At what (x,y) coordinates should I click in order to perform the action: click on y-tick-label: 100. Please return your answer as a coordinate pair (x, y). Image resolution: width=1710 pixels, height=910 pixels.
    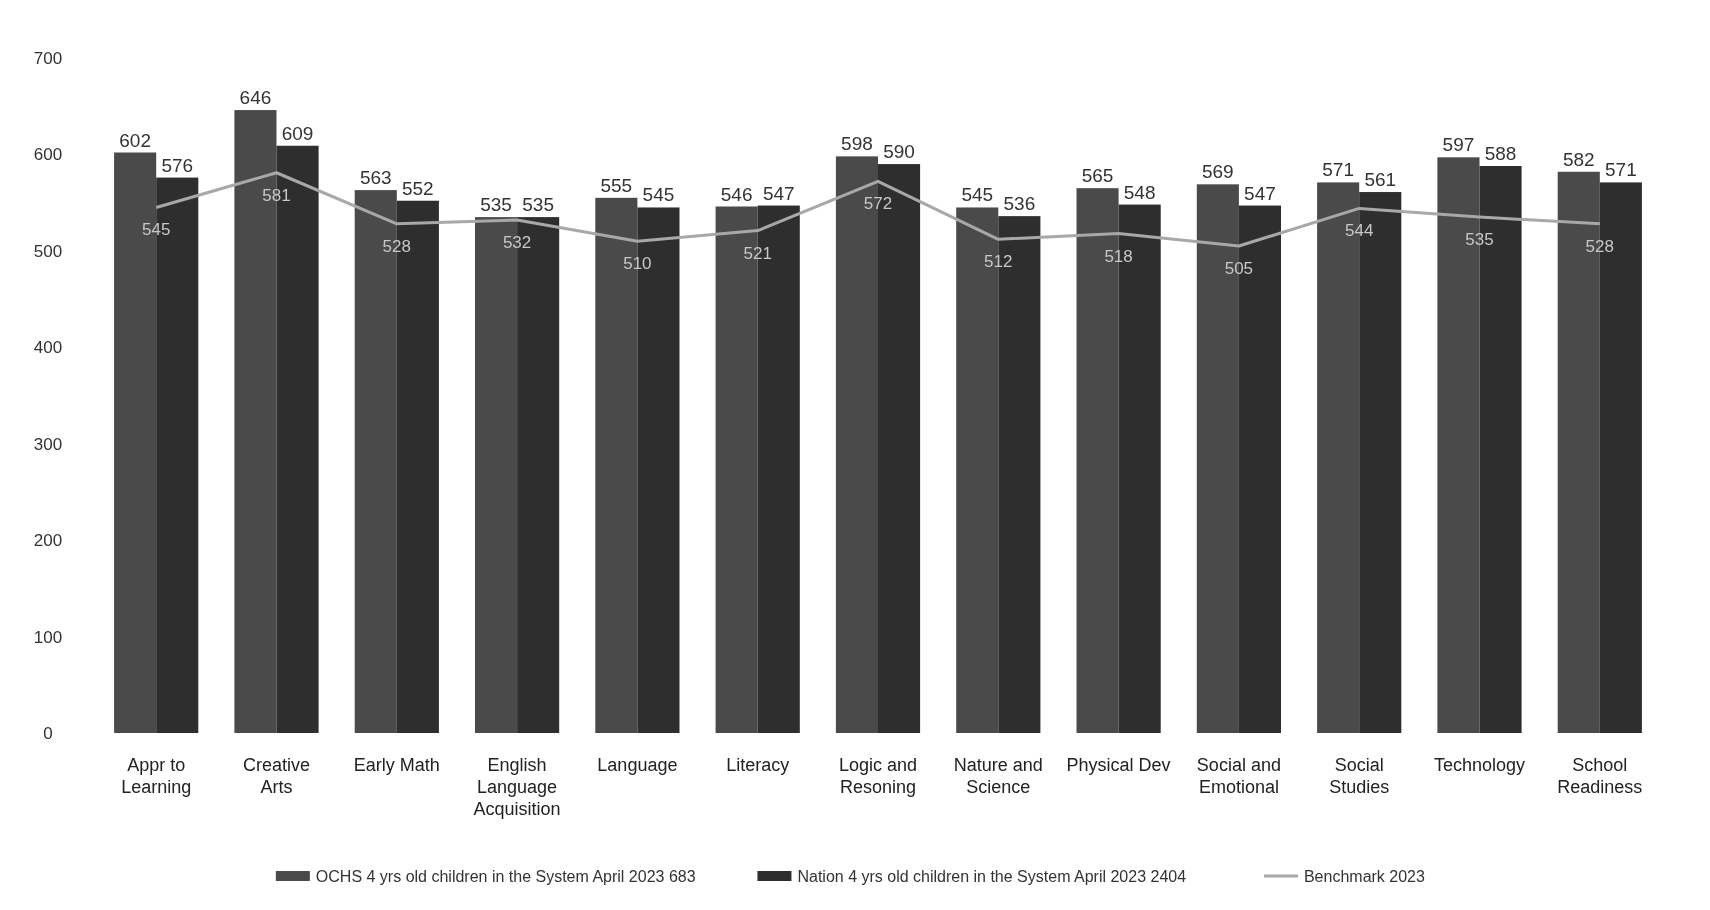
    Looking at the image, I should click on (48, 637).